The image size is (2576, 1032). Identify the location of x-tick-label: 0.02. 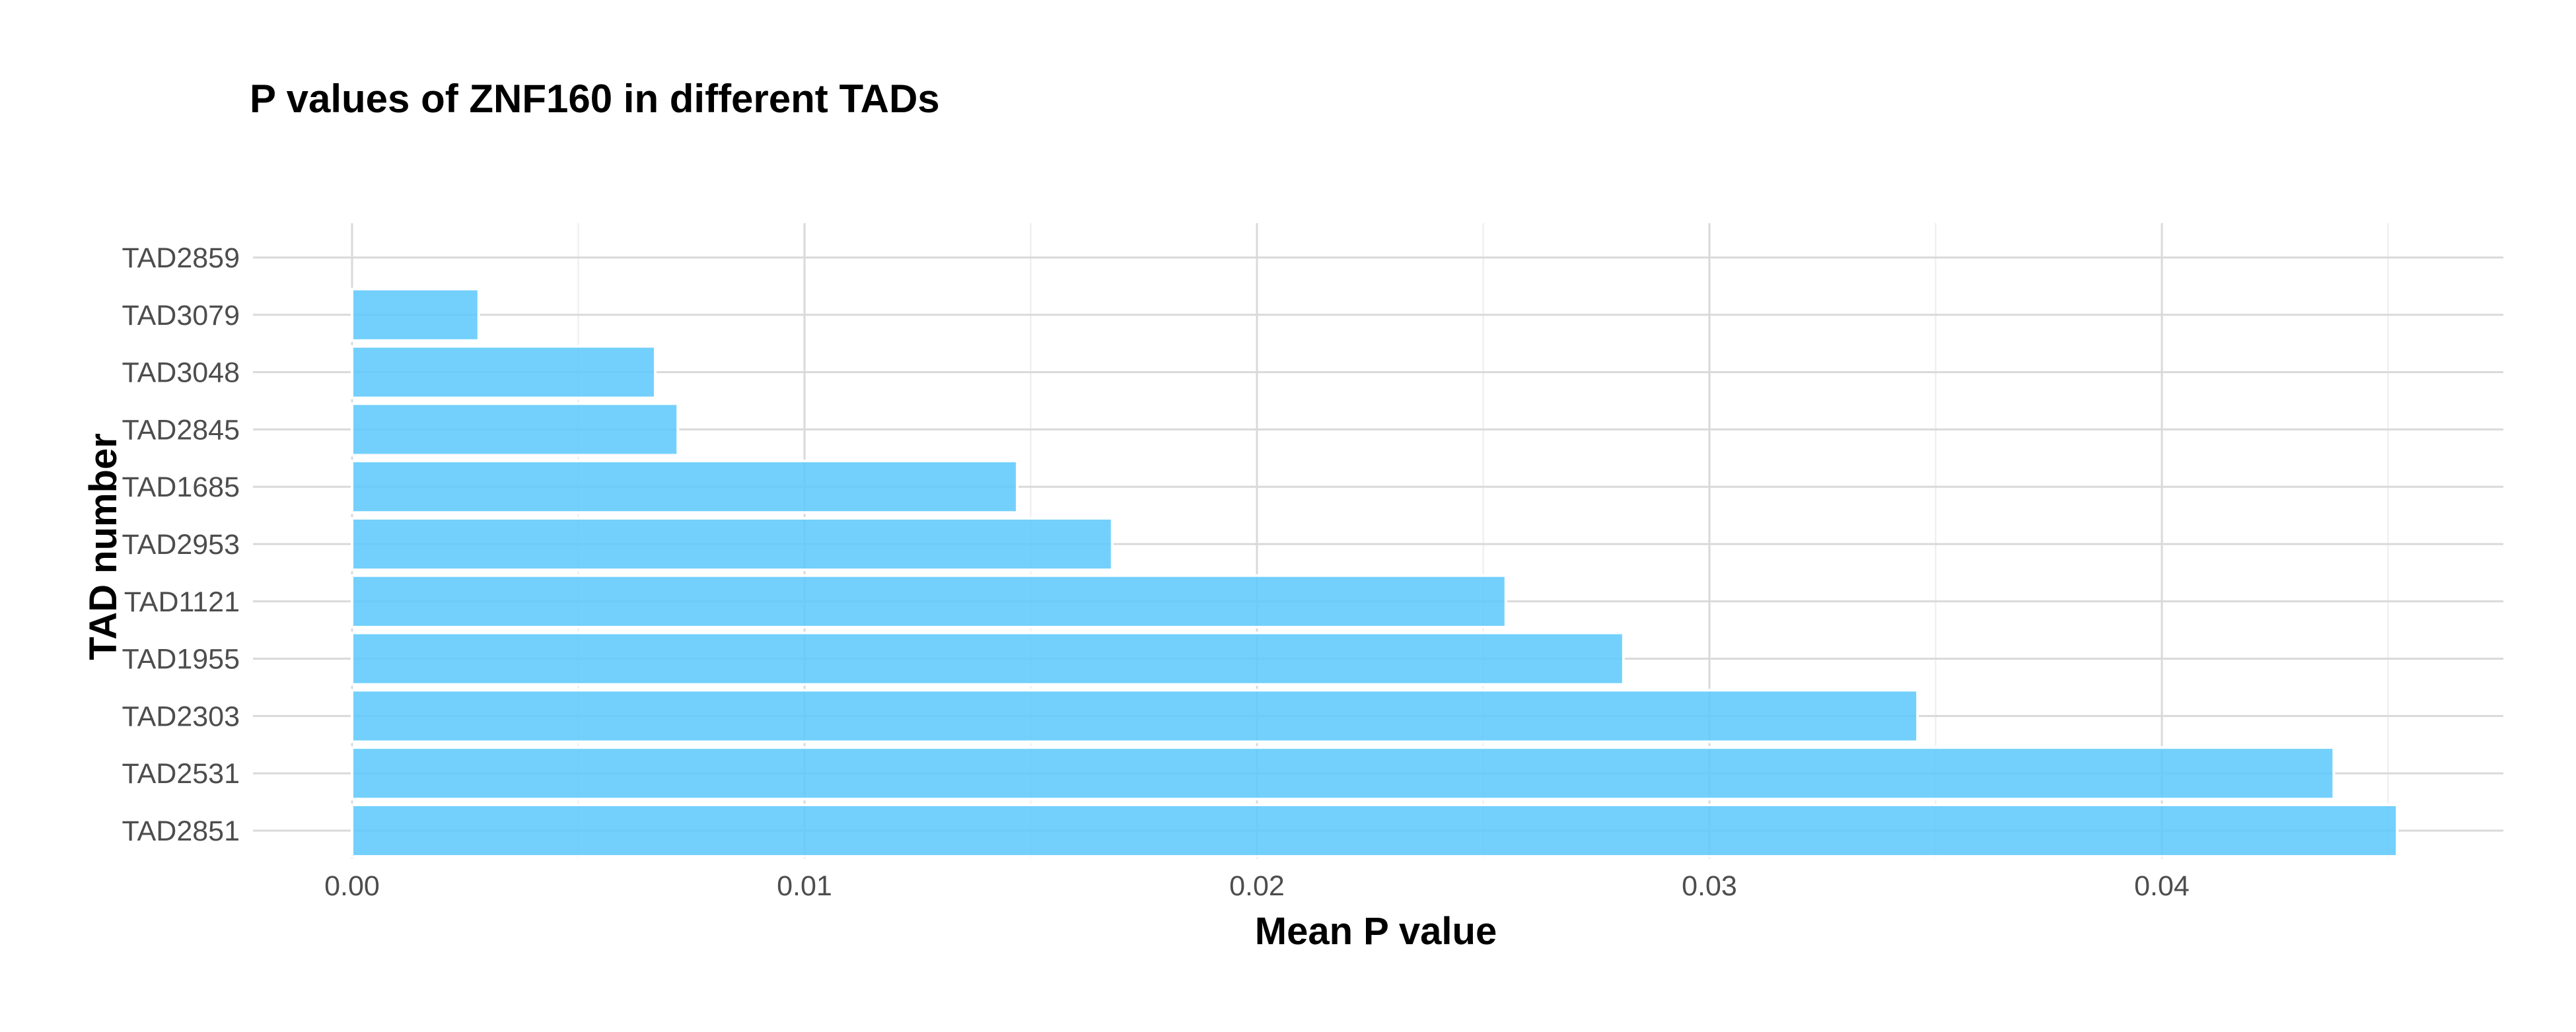
(1257, 886).